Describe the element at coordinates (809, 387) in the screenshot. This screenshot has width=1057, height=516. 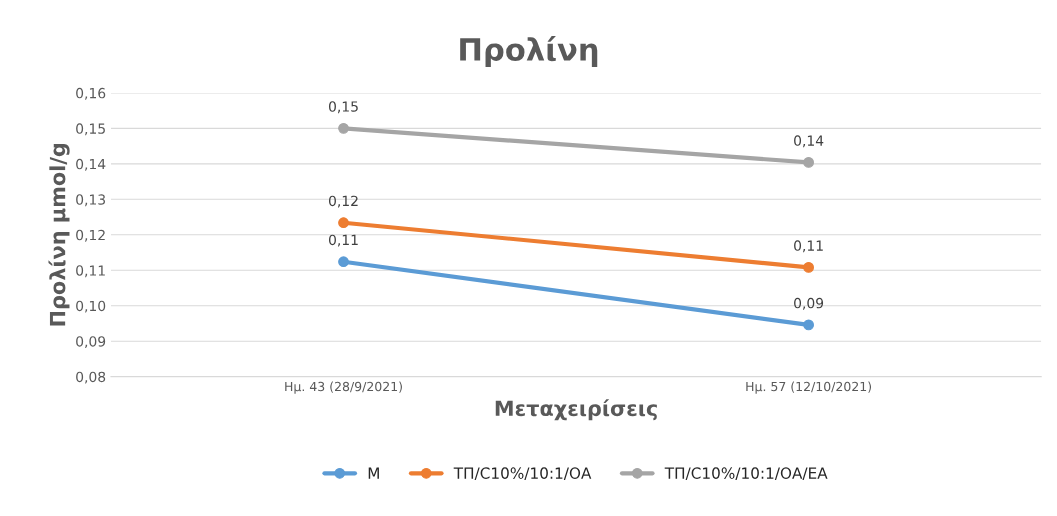
I see `x-tick-label: Ημ. 57 (12/10/2021)` at that location.